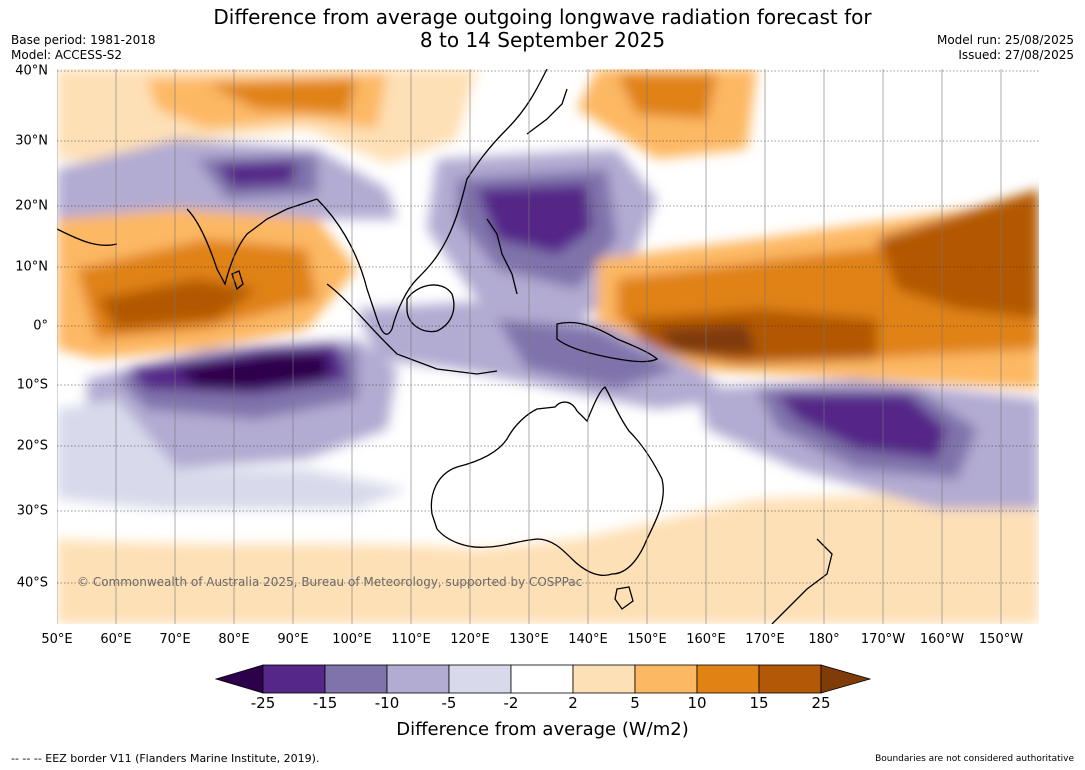 The image size is (1085, 770). I want to click on x-tick: 150°E, so click(647, 639).